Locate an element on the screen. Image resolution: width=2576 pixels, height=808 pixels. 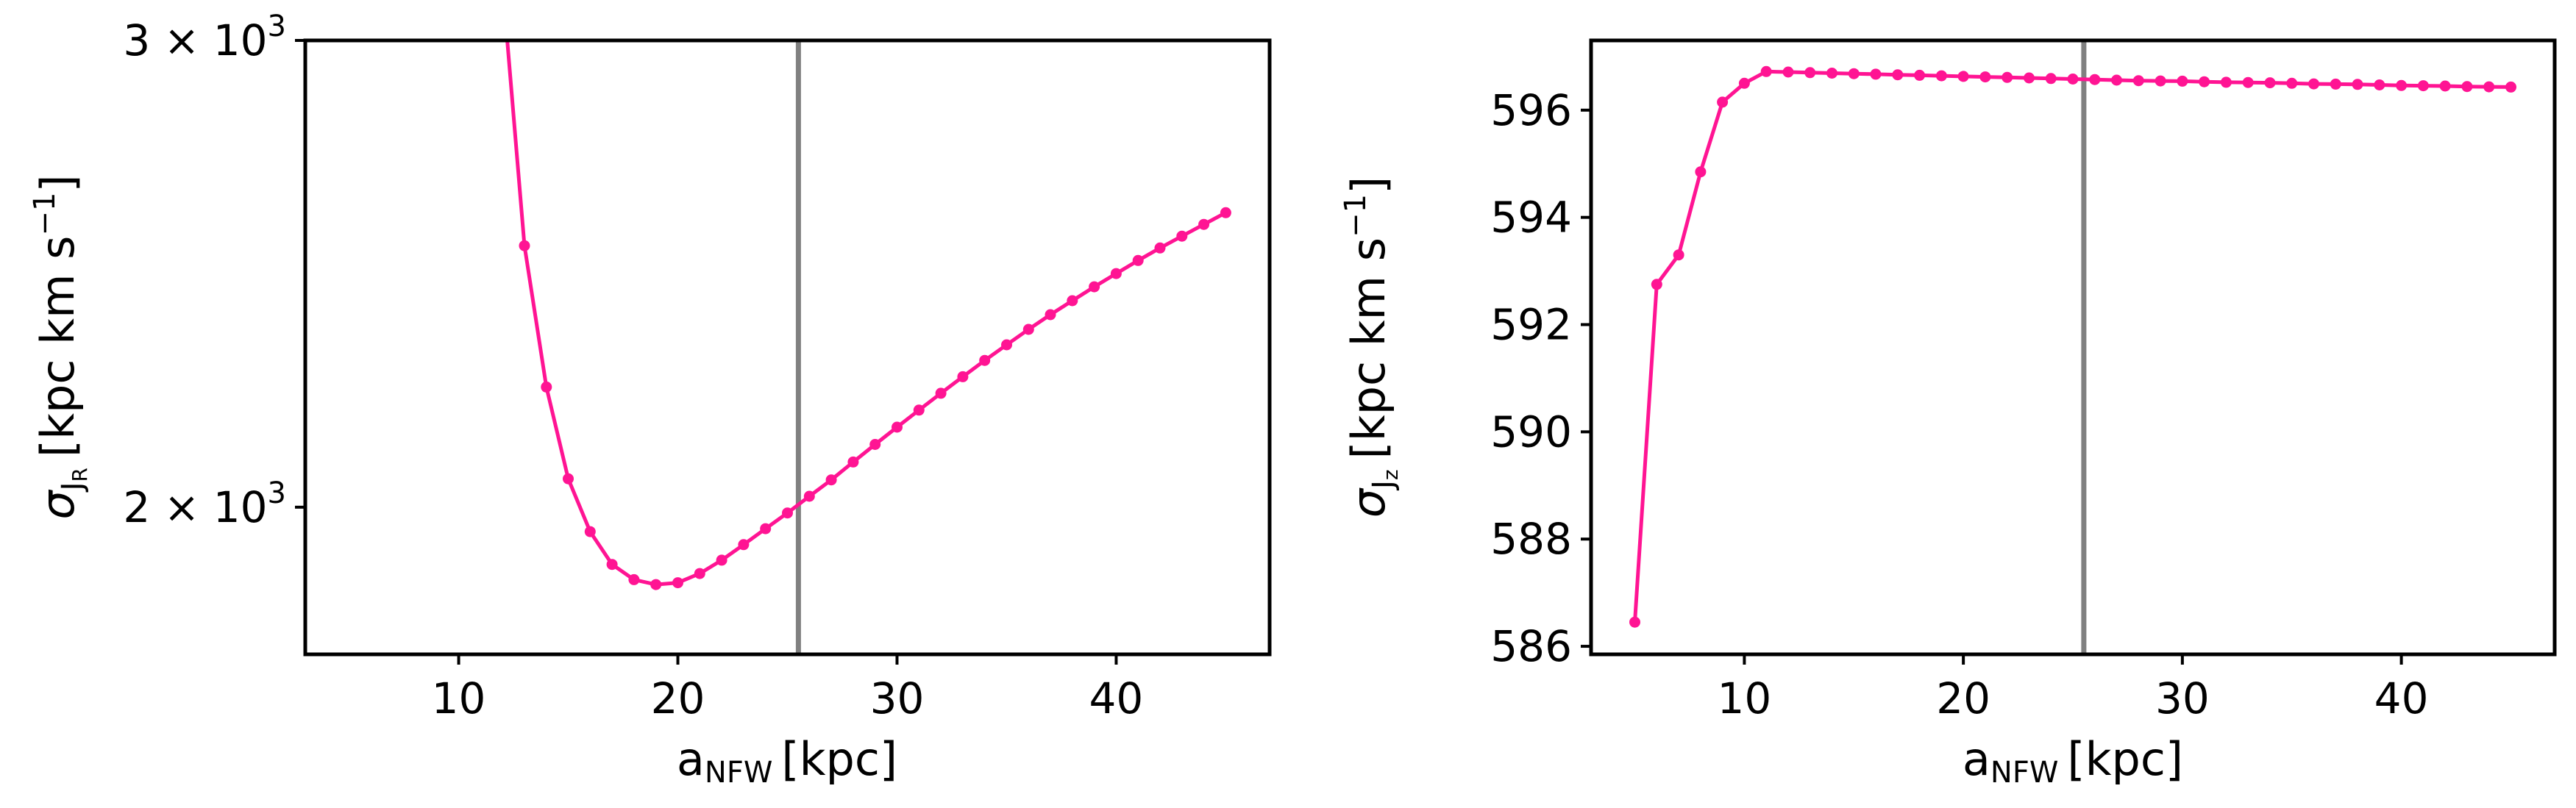
series-markers-left is located at coordinates (875, 398).